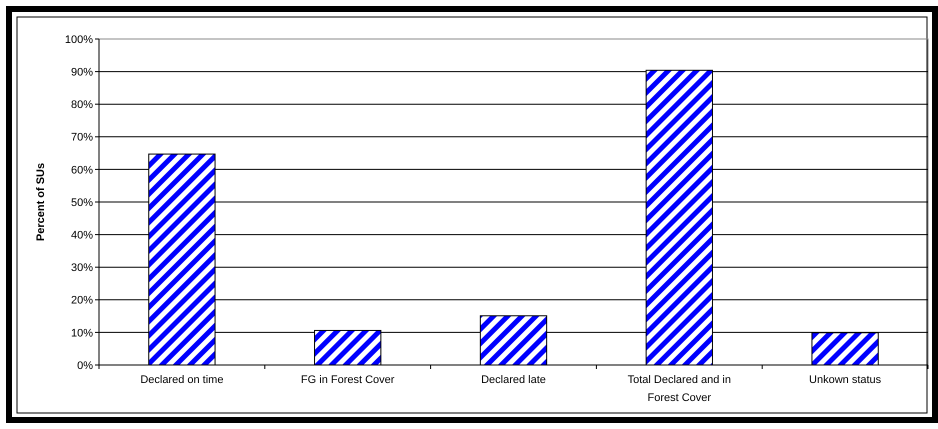 This screenshot has height=429, width=938. What do you see at coordinates (41, 202) in the screenshot?
I see `y-axis-title: Percent of SUs` at bounding box center [41, 202].